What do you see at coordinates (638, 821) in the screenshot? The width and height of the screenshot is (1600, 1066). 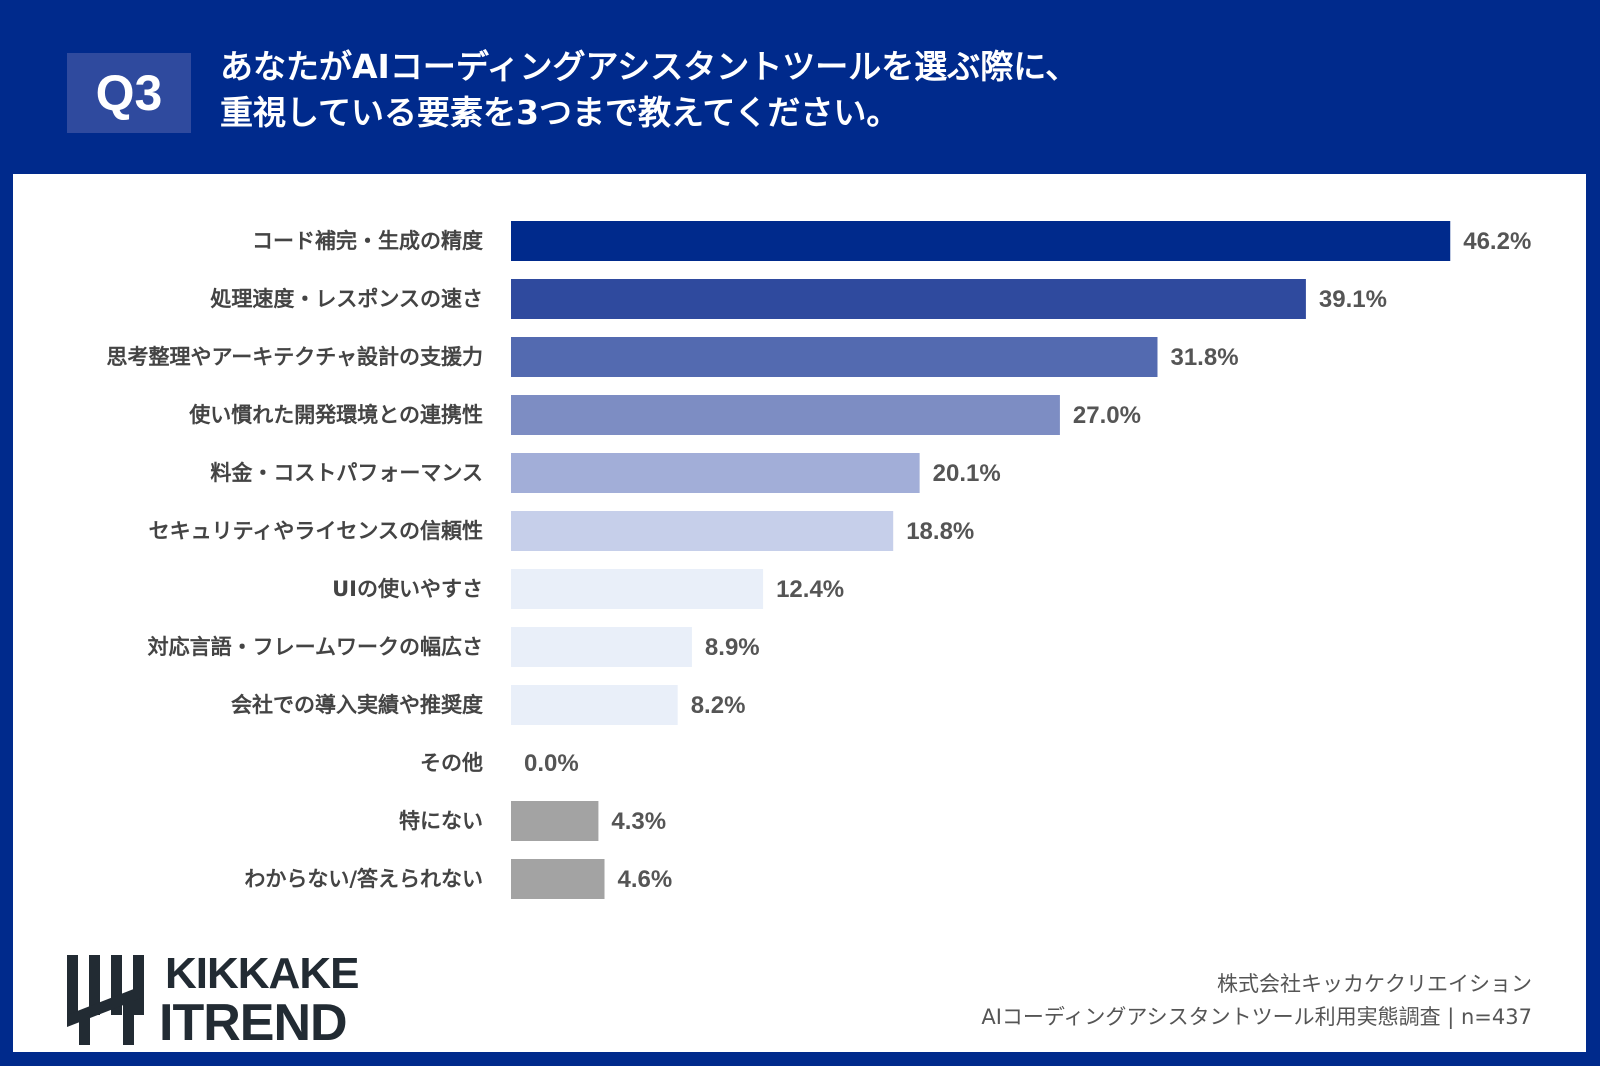 I see `value-label: 4.3%` at bounding box center [638, 821].